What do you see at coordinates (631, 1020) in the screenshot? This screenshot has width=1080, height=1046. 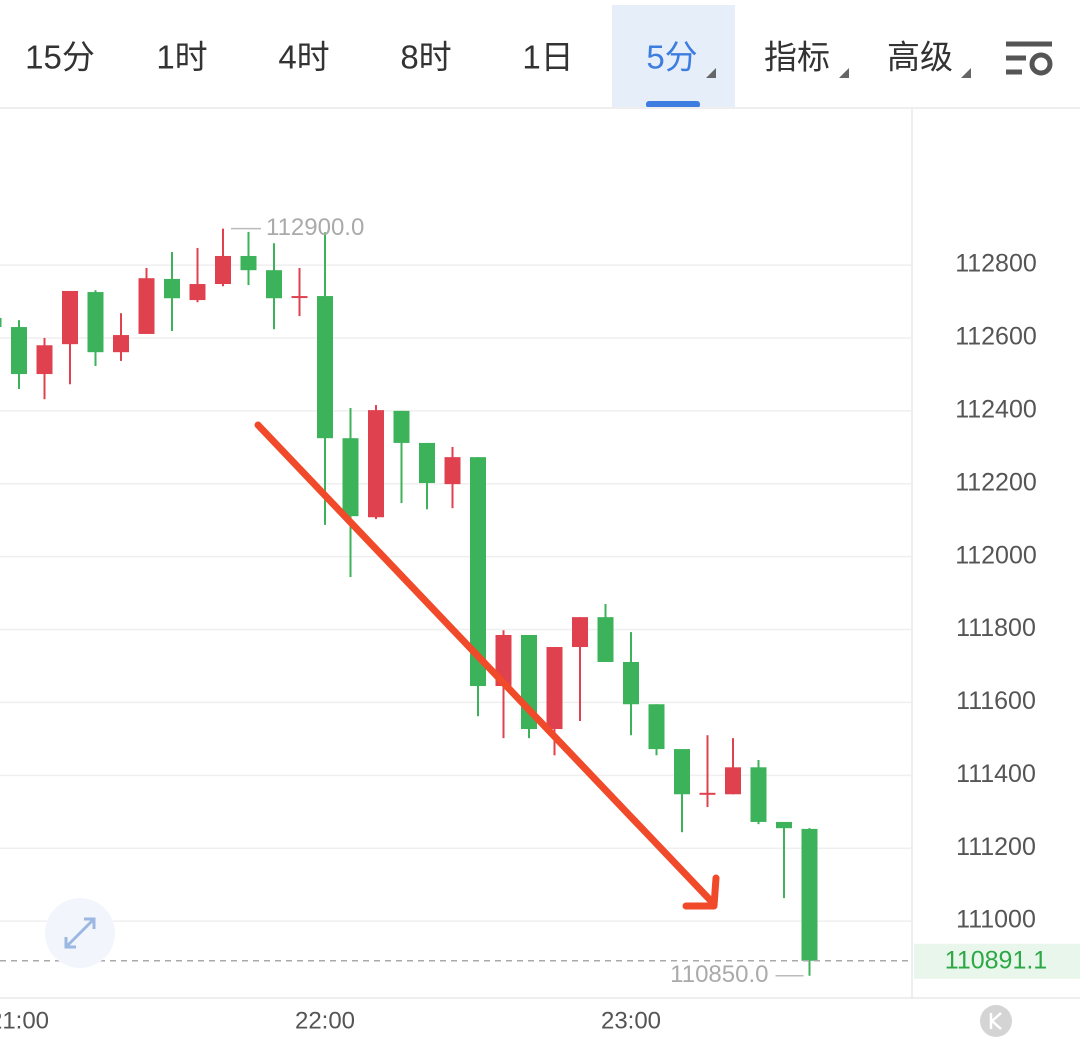 I see `x-tick-label: 23:00` at bounding box center [631, 1020].